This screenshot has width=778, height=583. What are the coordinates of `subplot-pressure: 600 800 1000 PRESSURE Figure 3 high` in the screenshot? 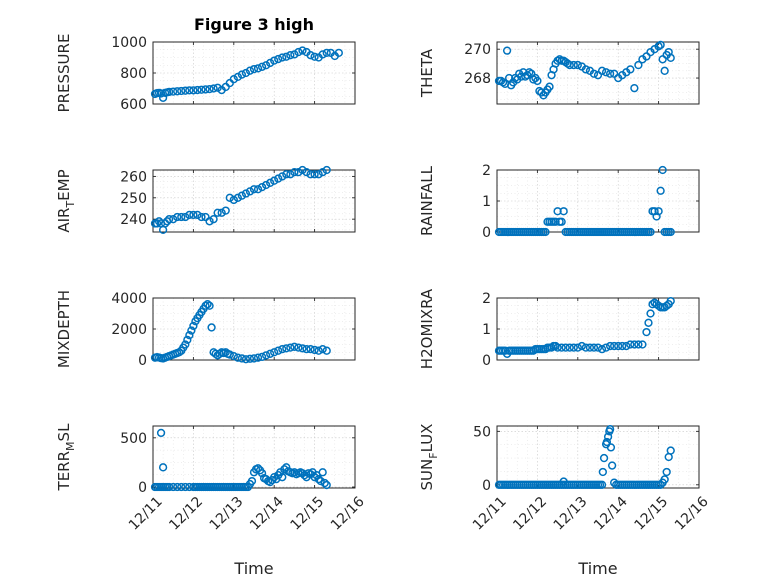 It's located at (205, 64).